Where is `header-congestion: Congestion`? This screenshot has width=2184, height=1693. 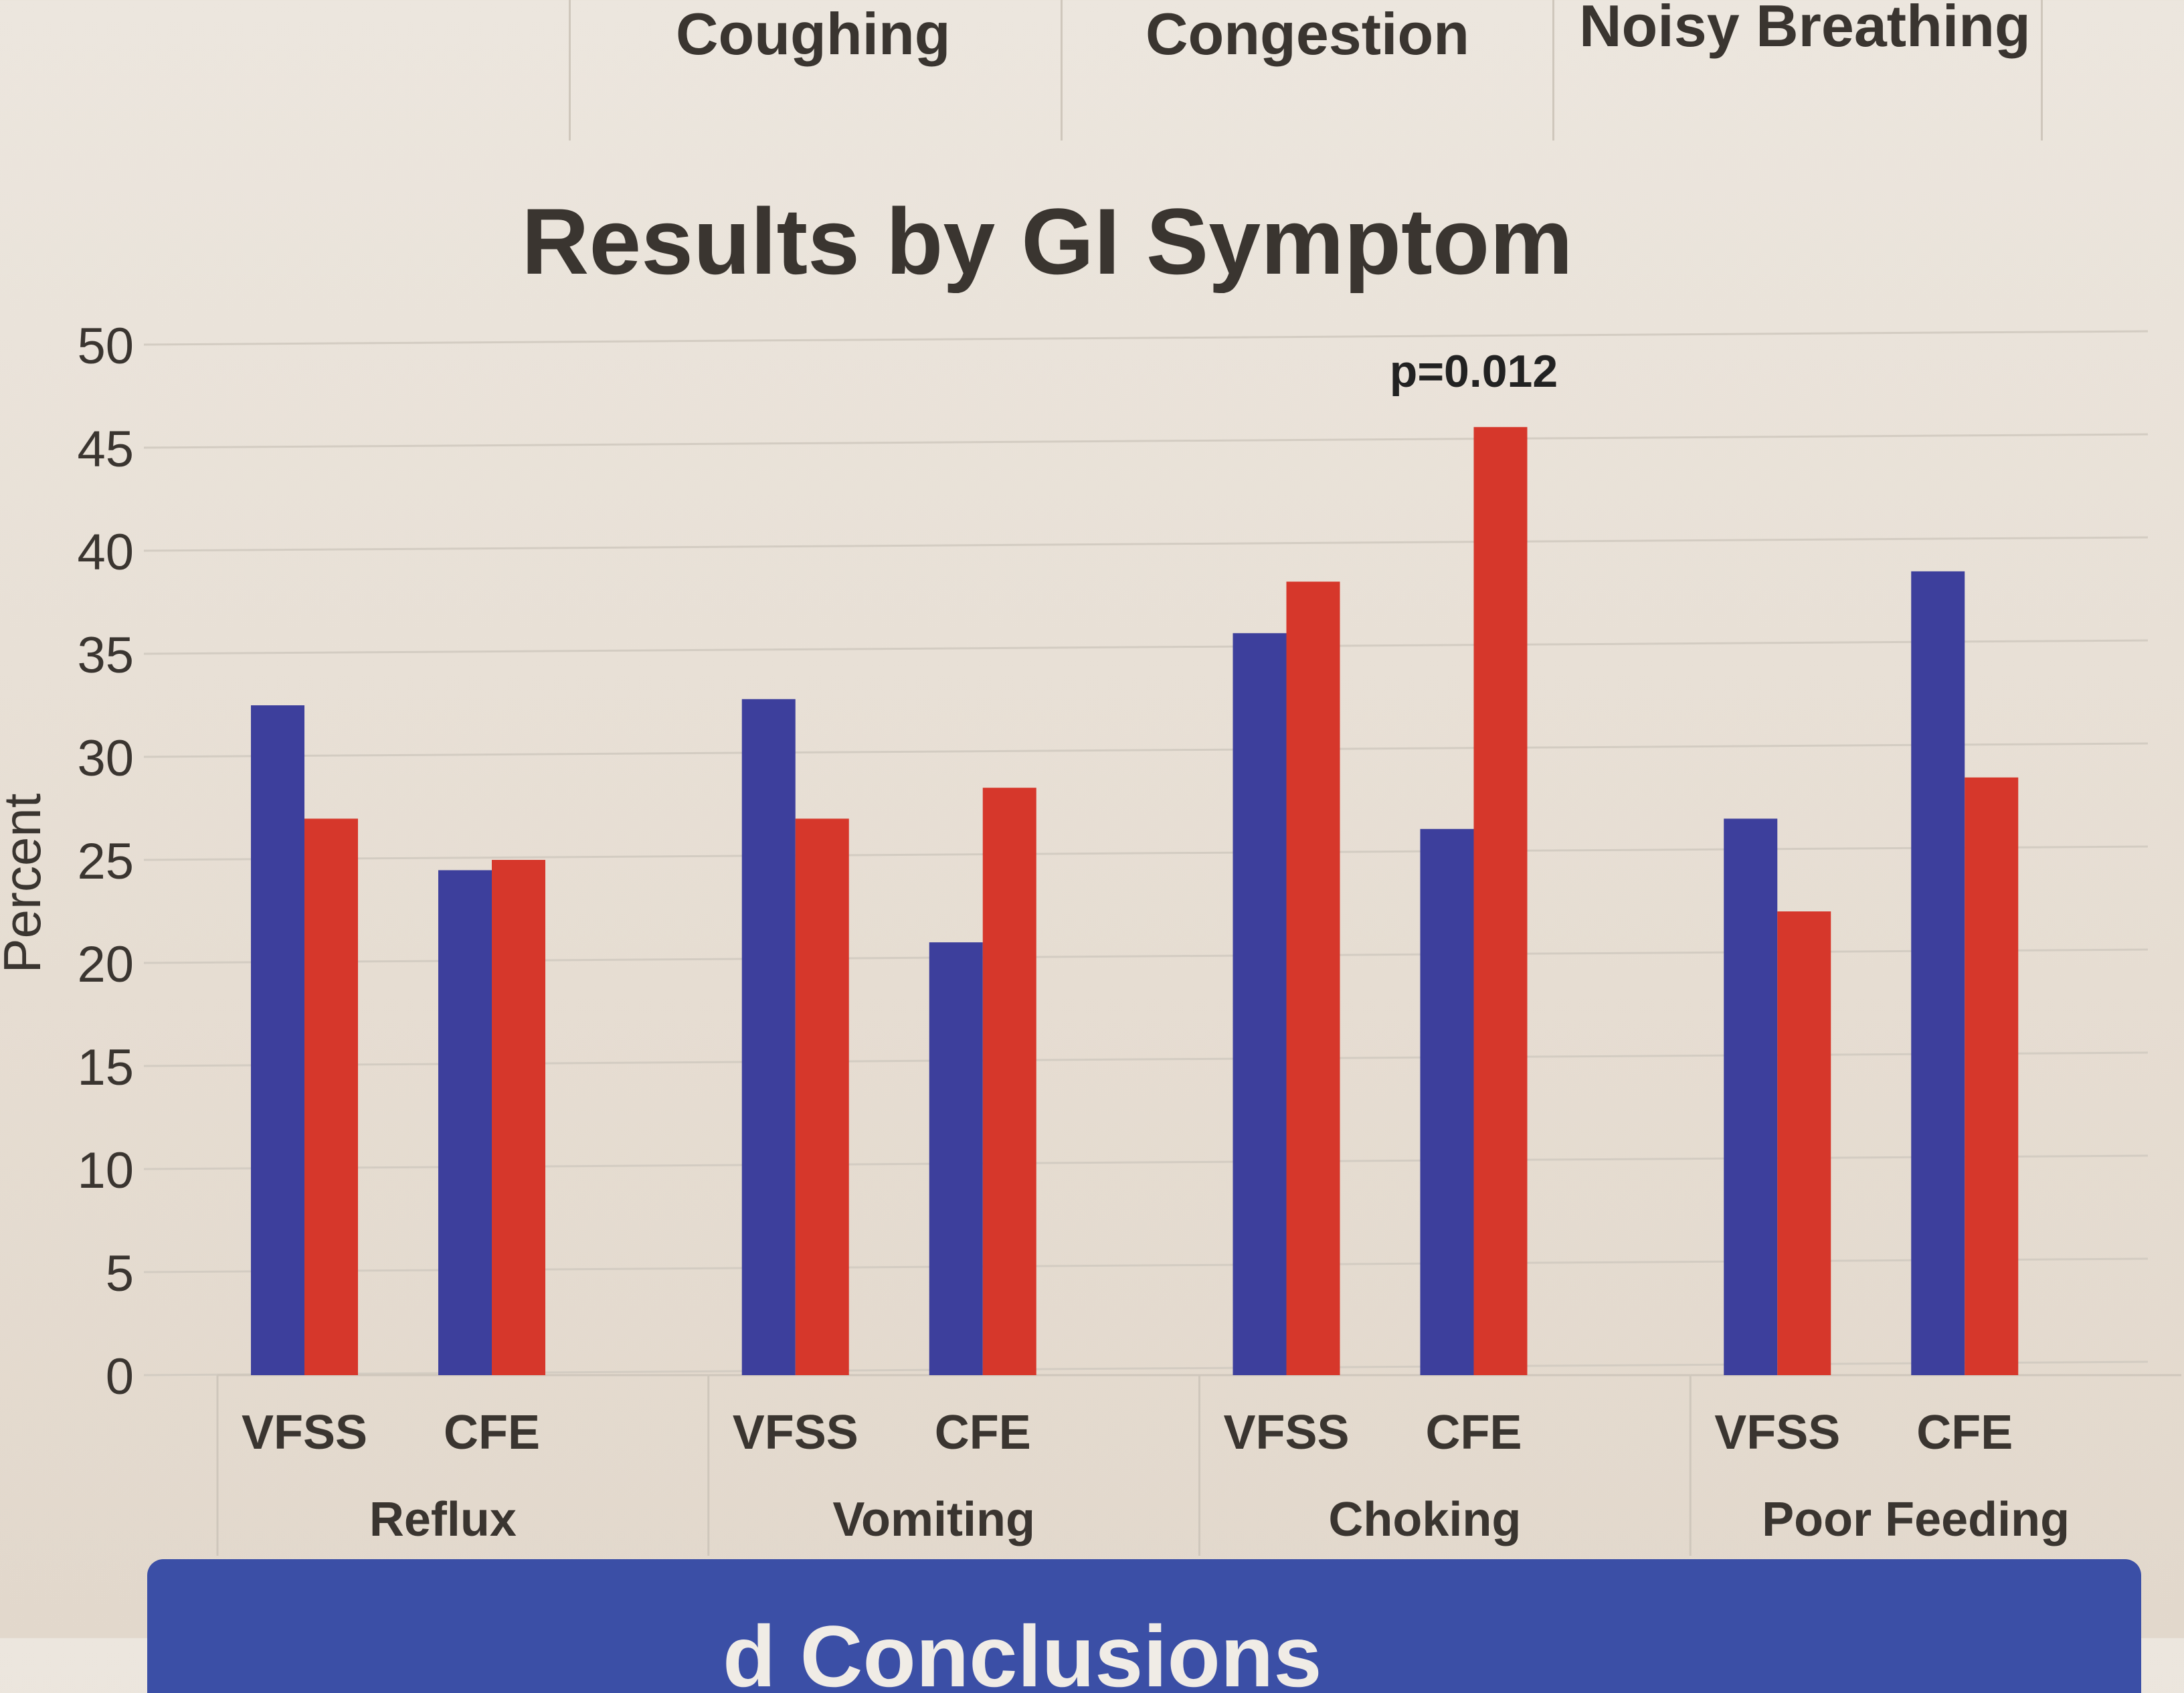 header-congestion: Congestion is located at coordinates (1307, 34).